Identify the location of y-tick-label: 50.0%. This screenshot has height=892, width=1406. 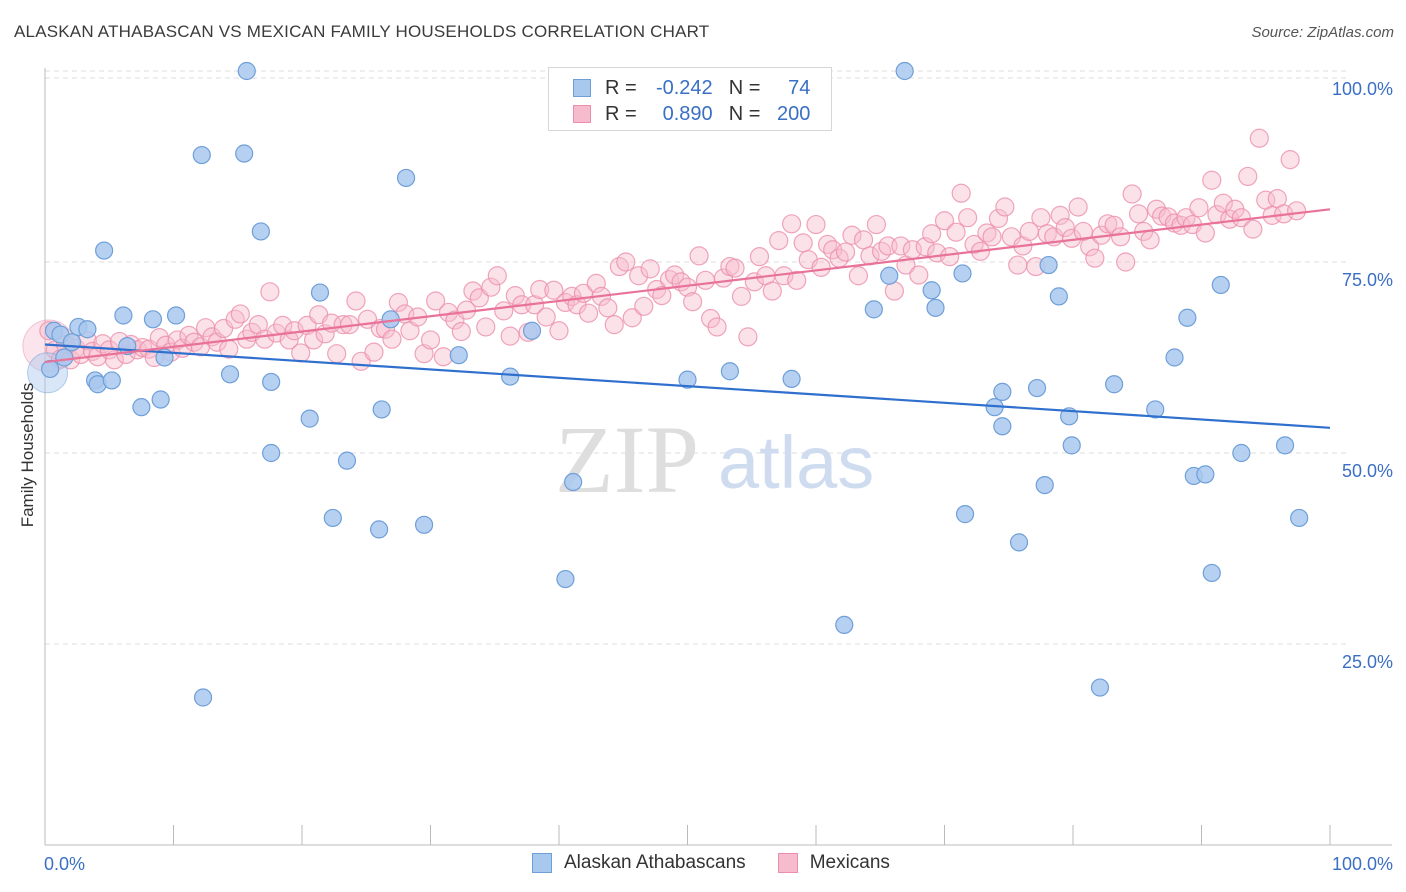
(1367, 471).